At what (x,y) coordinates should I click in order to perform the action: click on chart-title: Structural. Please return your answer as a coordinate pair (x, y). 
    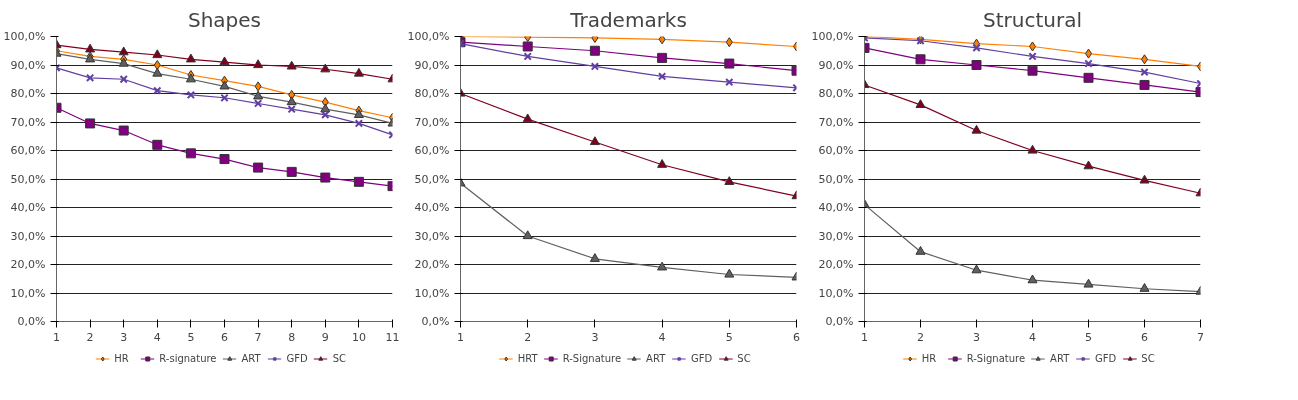
    Looking at the image, I should click on (1032, 19).